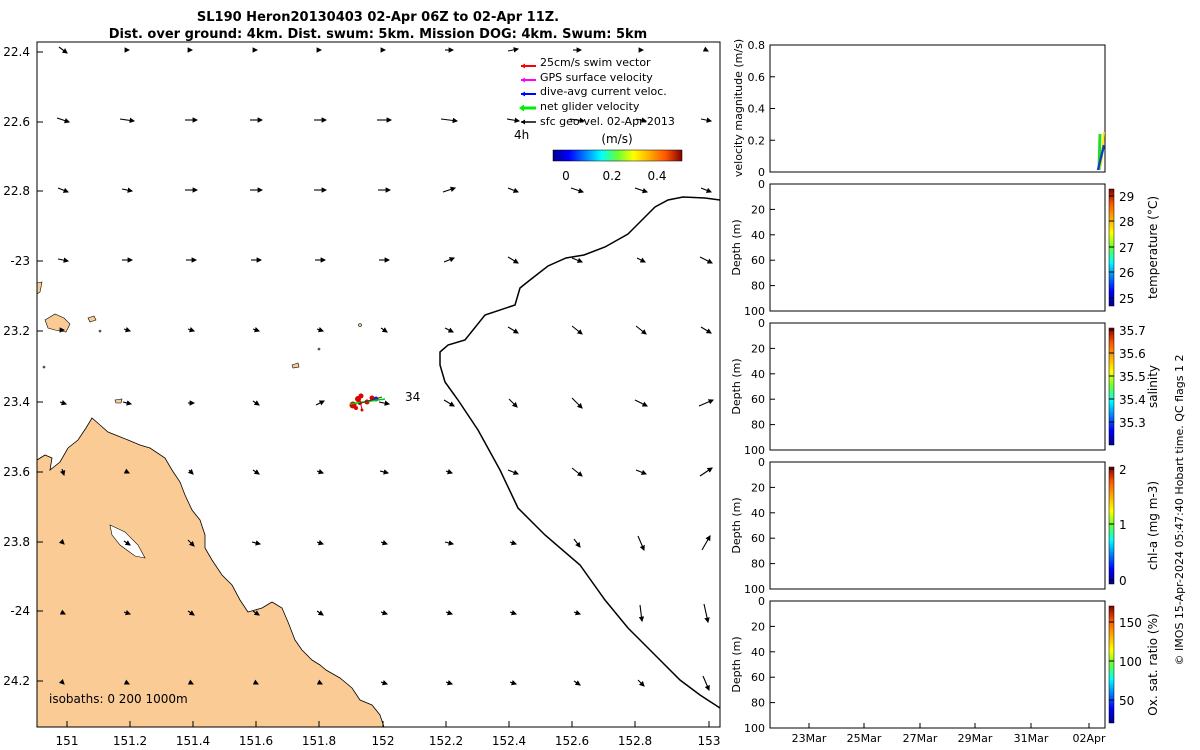  Describe the element at coordinates (1111, 525) in the screenshot. I see `depth-colorbar` at that location.